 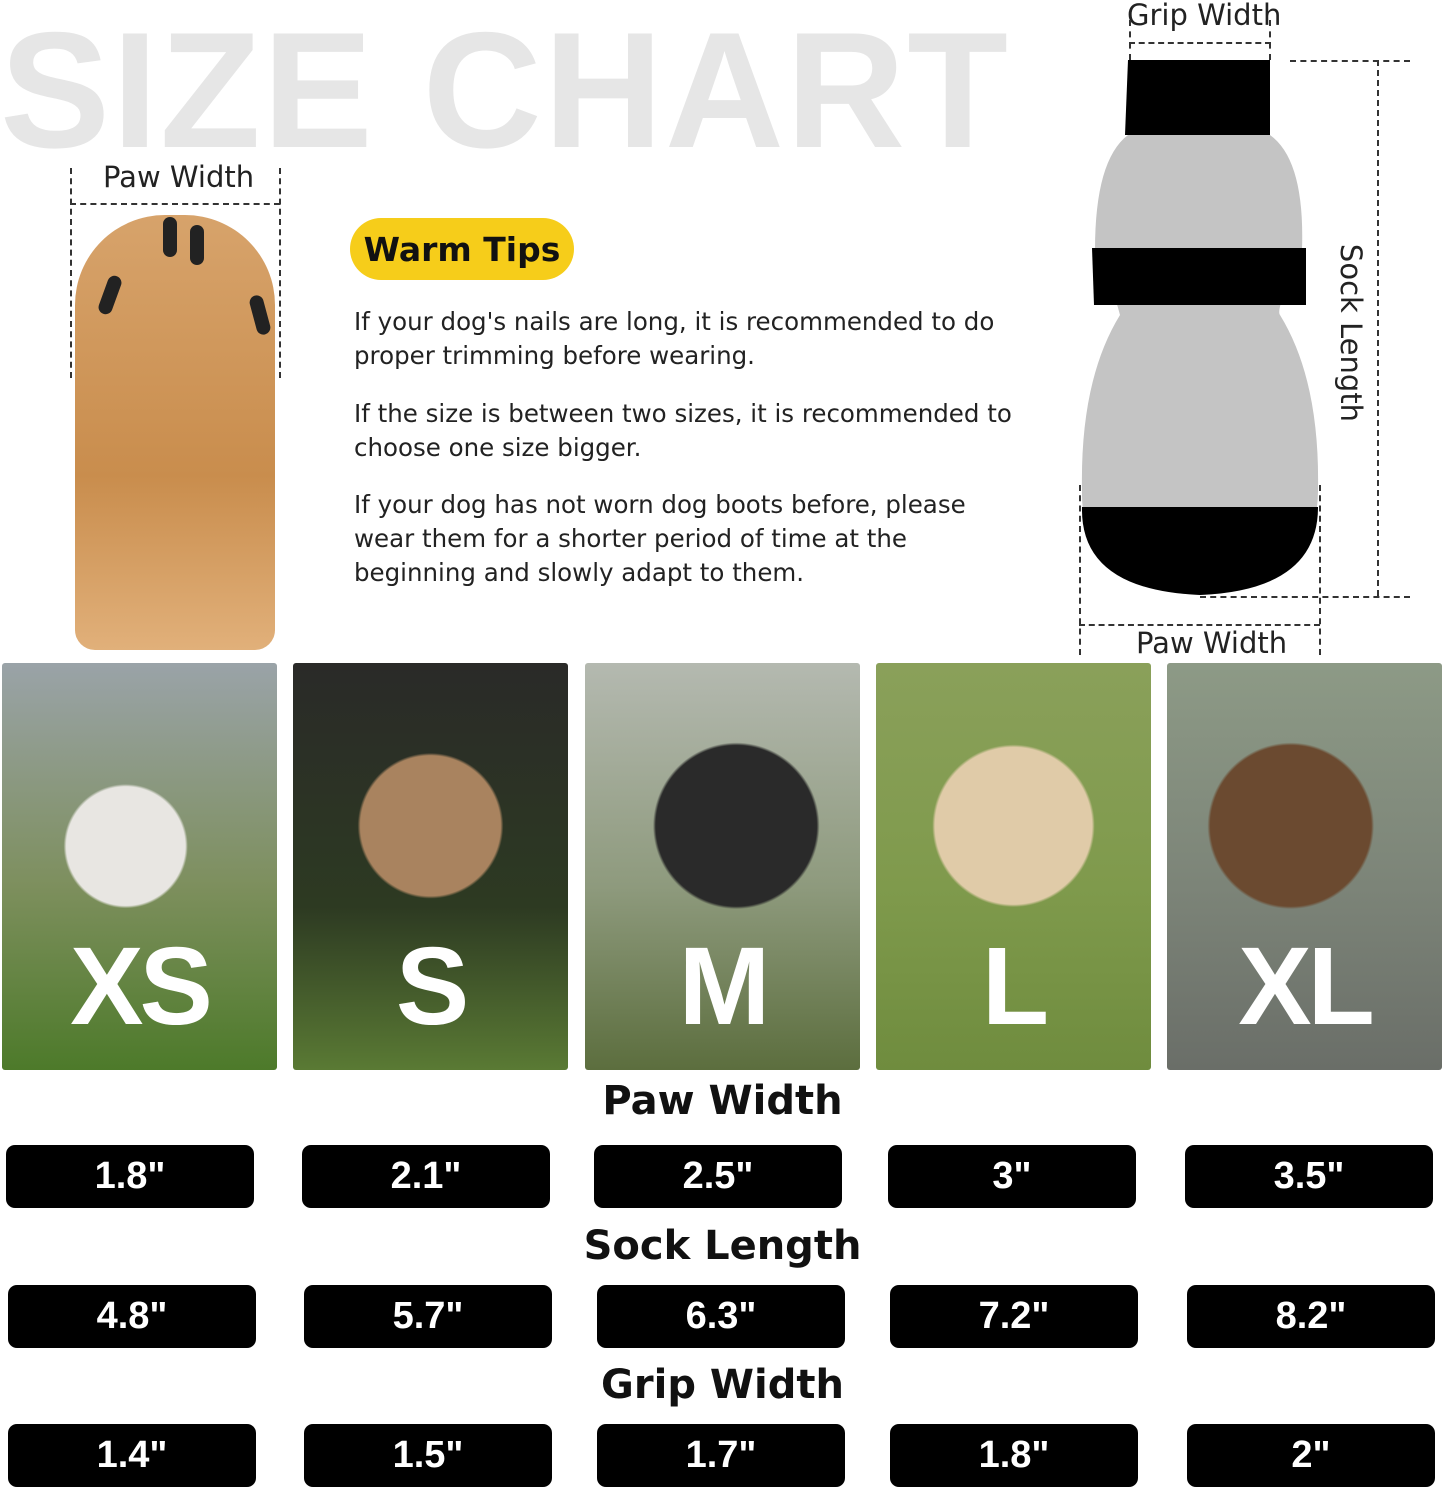 I want to click on sock-length-heading: Sock Length, so click(x=722, y=1246).